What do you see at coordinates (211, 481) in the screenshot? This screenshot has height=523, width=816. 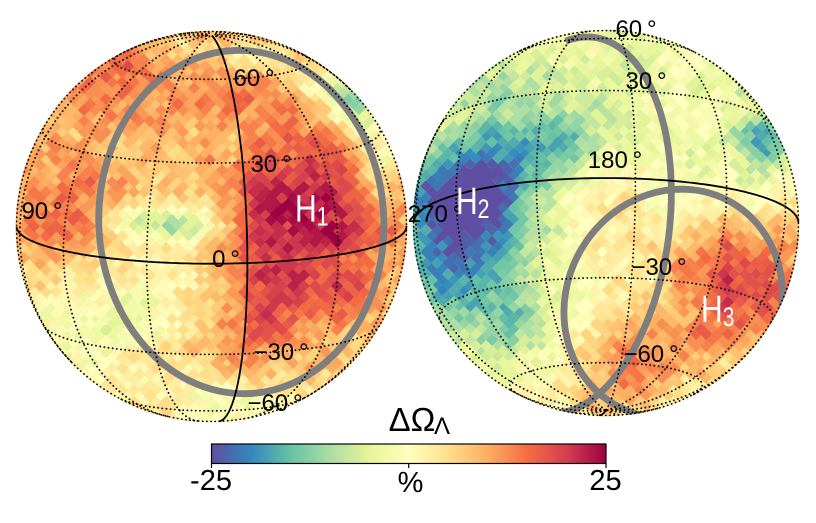 I see `svg-text: -25` at bounding box center [211, 481].